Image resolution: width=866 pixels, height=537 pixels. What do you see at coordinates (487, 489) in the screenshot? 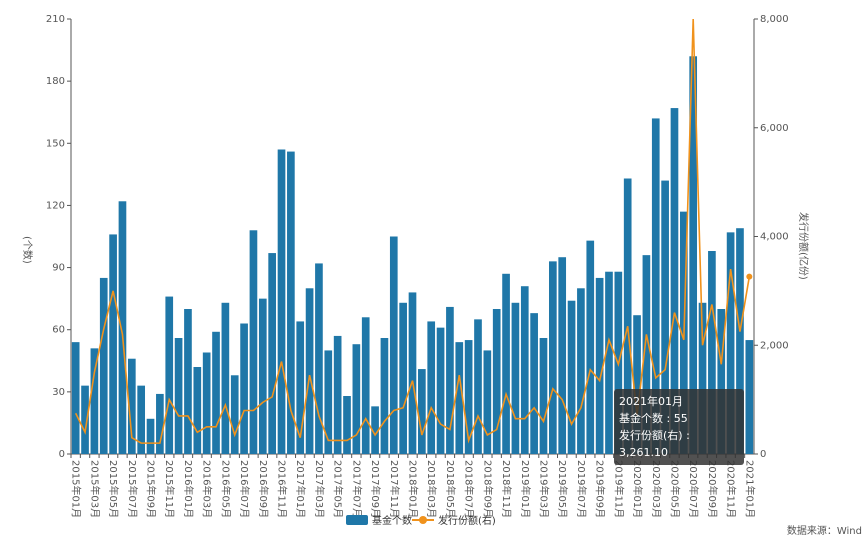
I see `x-tick-label: 2018年09月` at bounding box center [487, 489].